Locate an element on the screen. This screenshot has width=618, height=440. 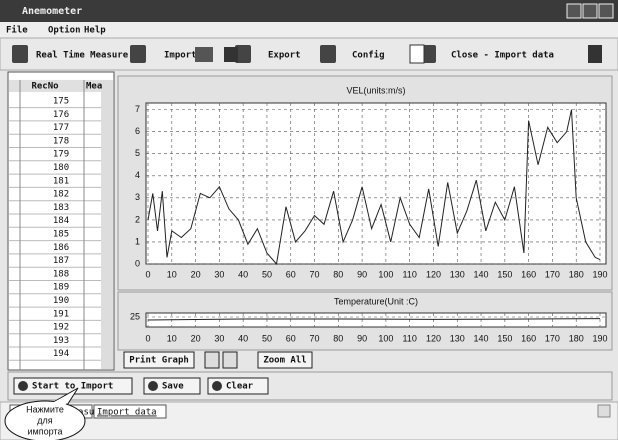
x-tick-label: 160 is located at coordinates (528, 274).